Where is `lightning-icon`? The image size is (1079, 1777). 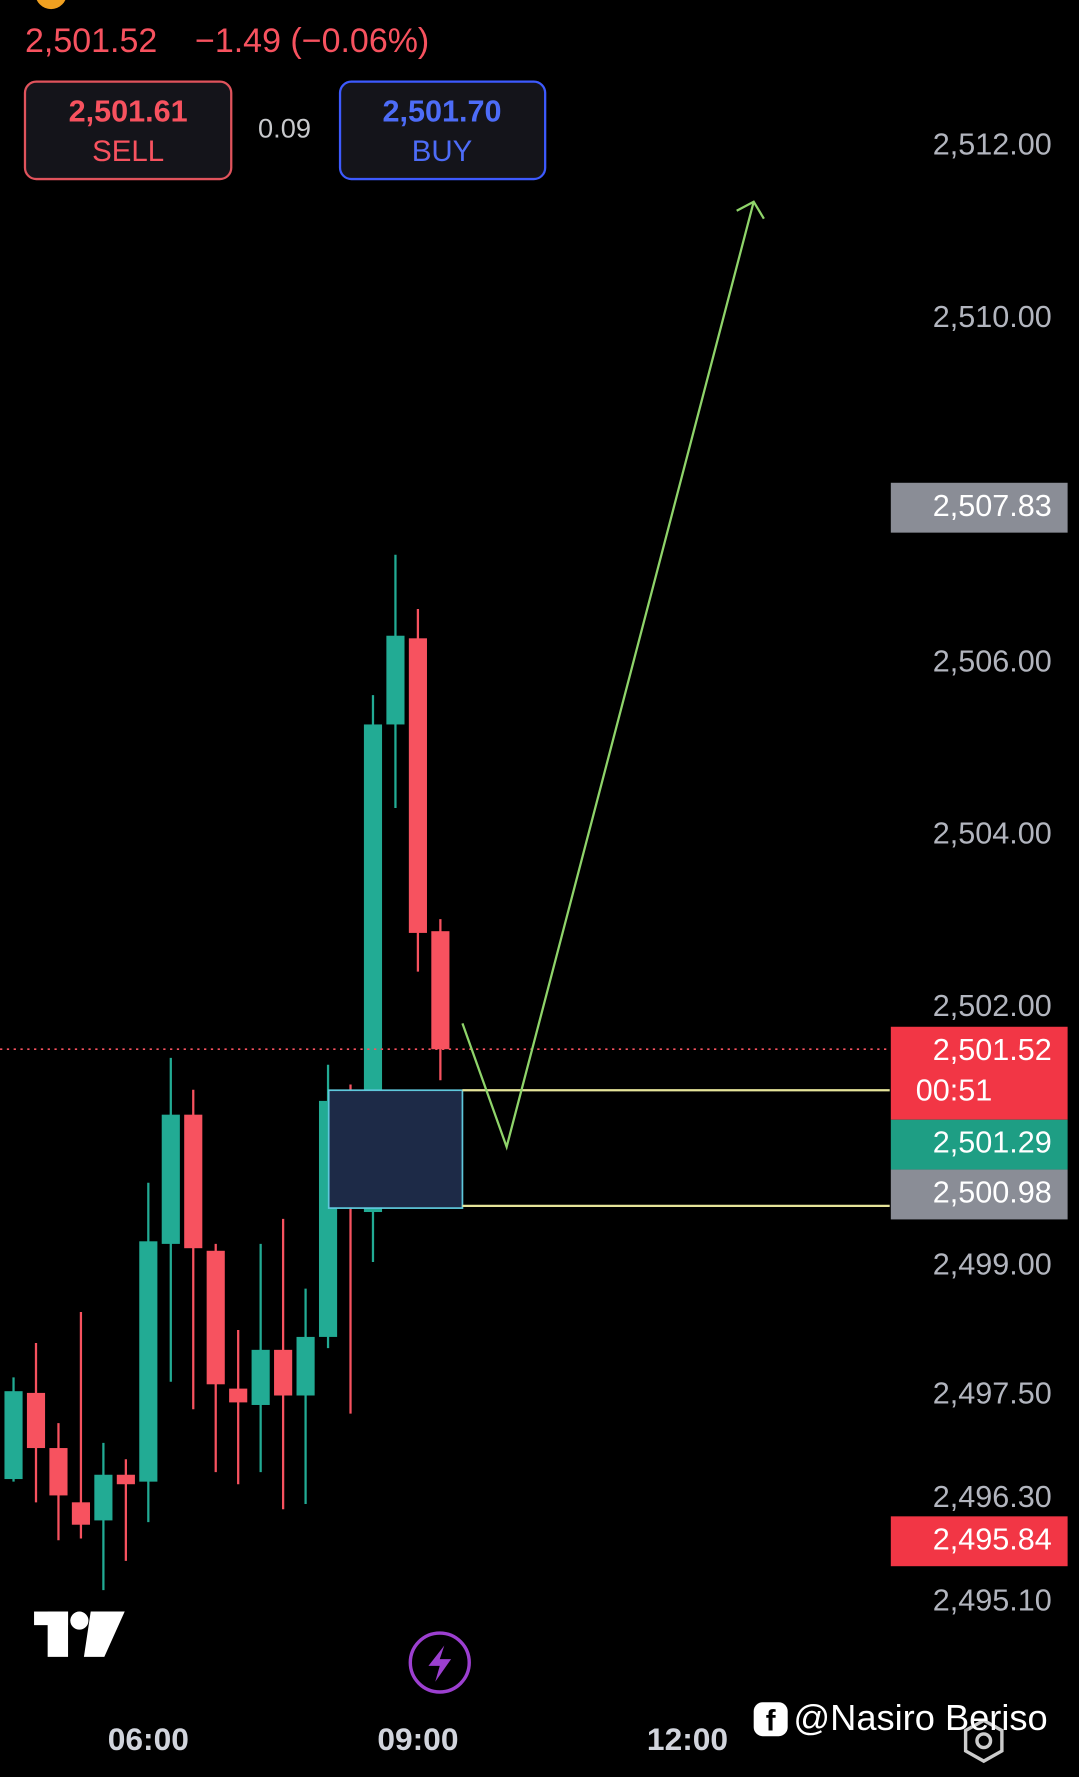
lightning-icon is located at coordinates (440, 1663).